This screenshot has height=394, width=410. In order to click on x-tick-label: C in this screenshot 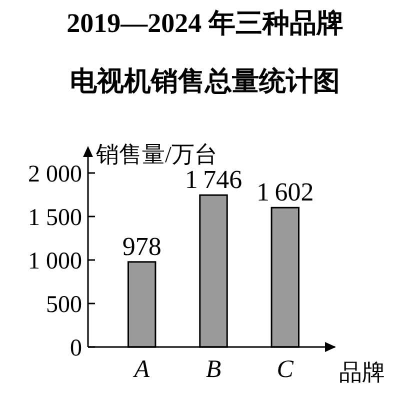, I will do `click(285, 369)`.